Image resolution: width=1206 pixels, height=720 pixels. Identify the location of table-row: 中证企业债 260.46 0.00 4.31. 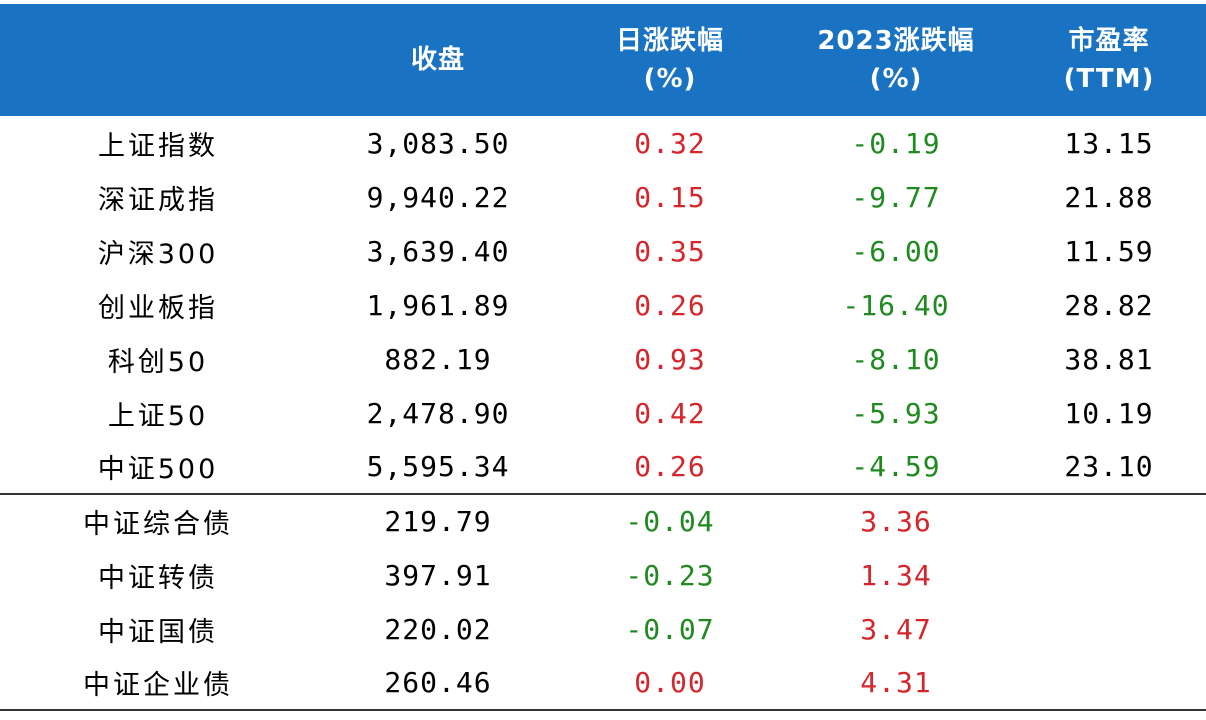
(603, 683).